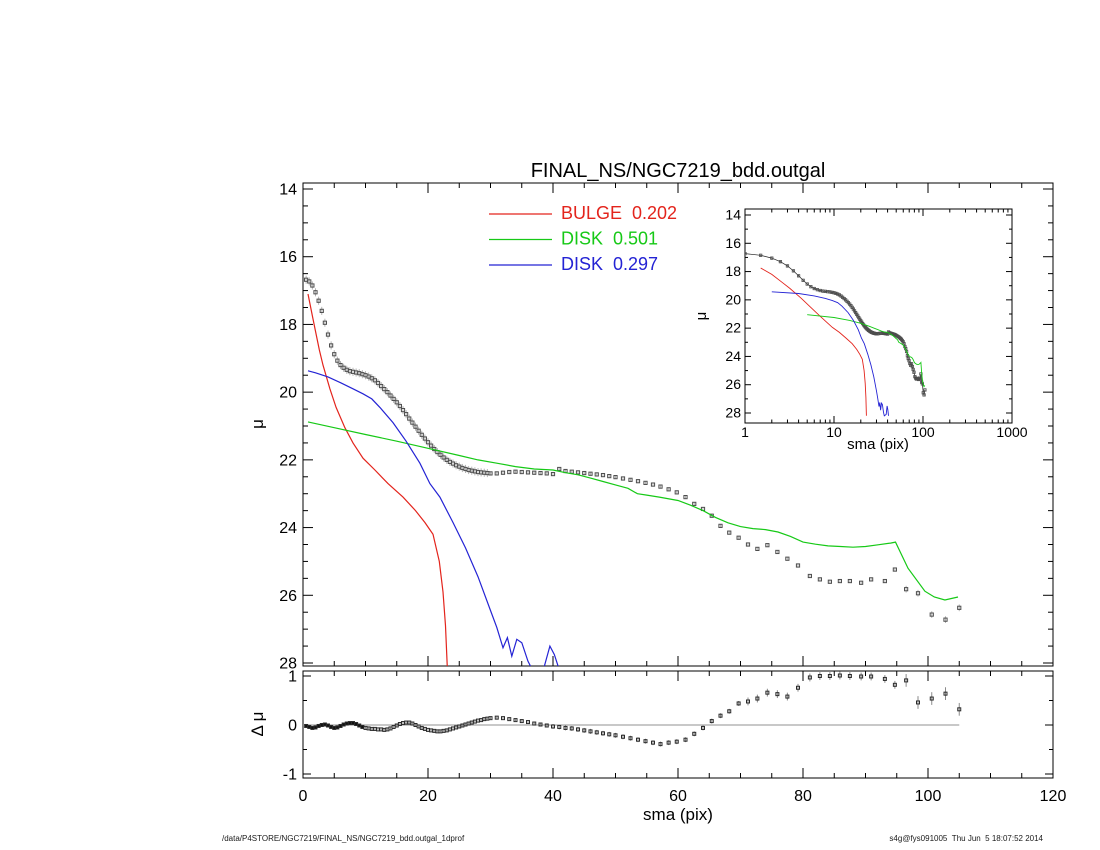 Image resolution: width=1100 pixels, height=850 pixels. Describe the element at coordinates (609, 264) in the screenshot. I see `legend-entry-label: DISK 0.297` at that location.